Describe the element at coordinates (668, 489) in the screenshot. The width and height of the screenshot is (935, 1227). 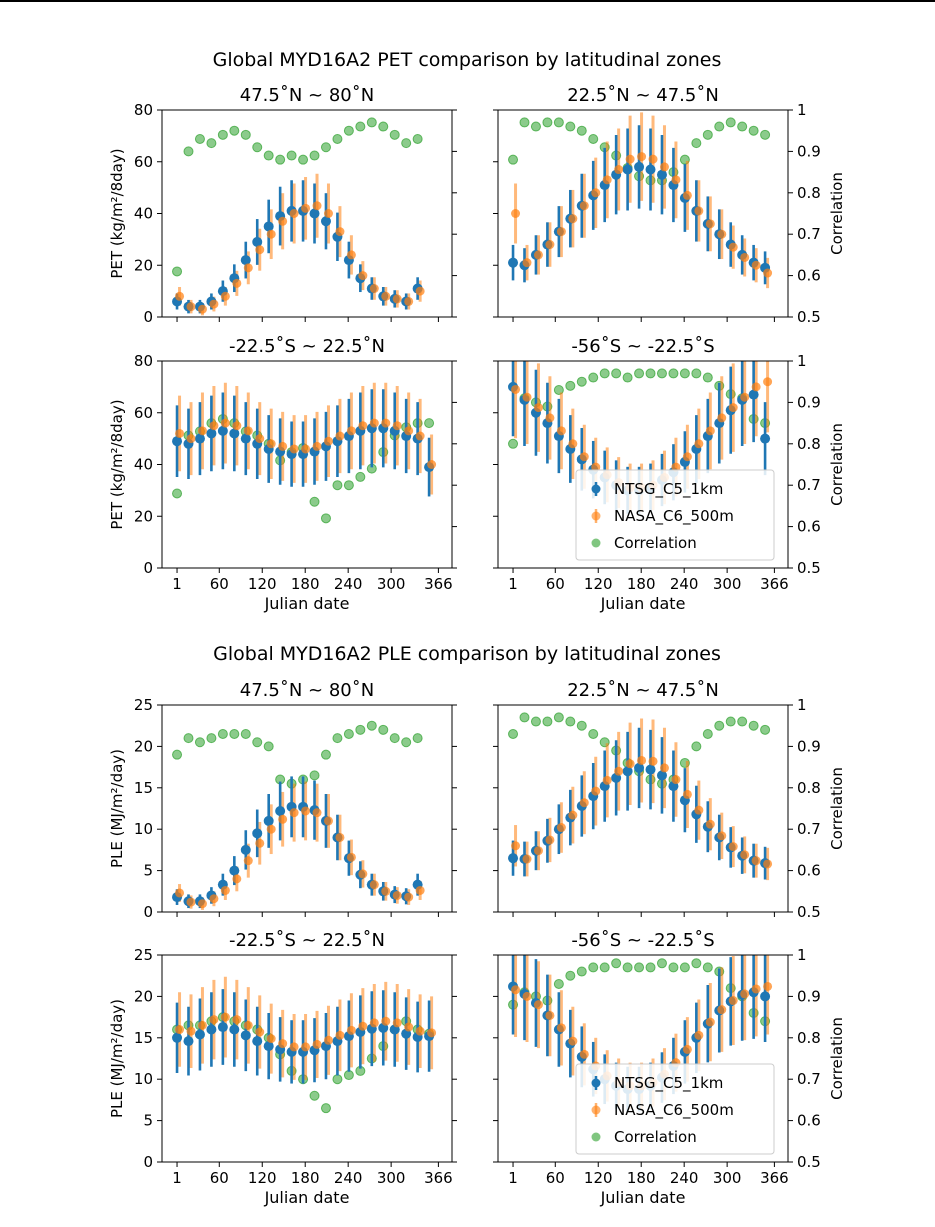
I see `legend-ntsg-label: NTSG_C5_1km` at that location.